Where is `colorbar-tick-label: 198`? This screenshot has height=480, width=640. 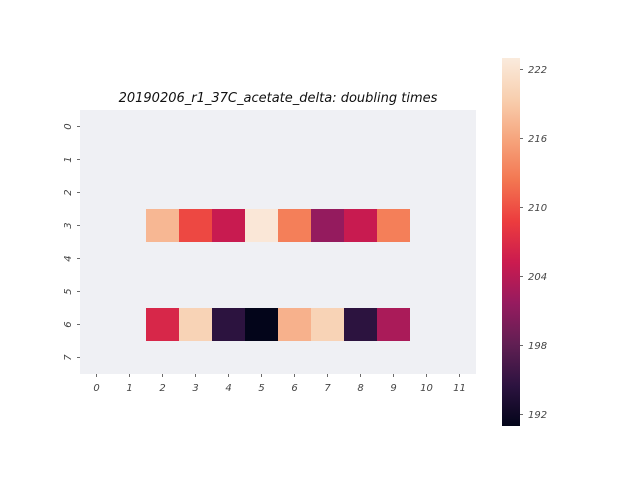
colorbar-tick-label: 198 is located at coordinates (537, 346).